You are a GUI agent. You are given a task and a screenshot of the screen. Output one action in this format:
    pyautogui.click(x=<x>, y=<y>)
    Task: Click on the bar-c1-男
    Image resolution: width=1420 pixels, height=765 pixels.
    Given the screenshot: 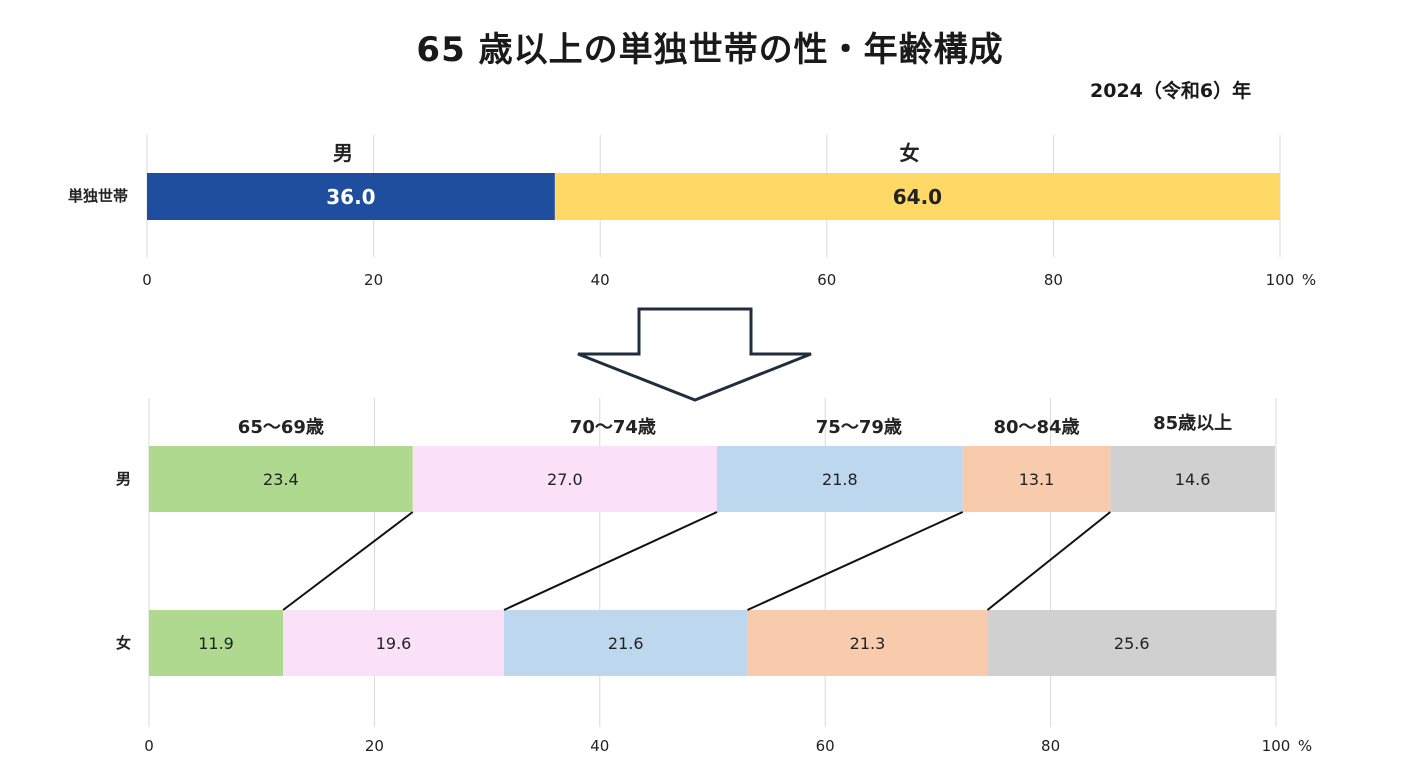 What is the action you would take?
    pyautogui.click(x=351, y=196)
    